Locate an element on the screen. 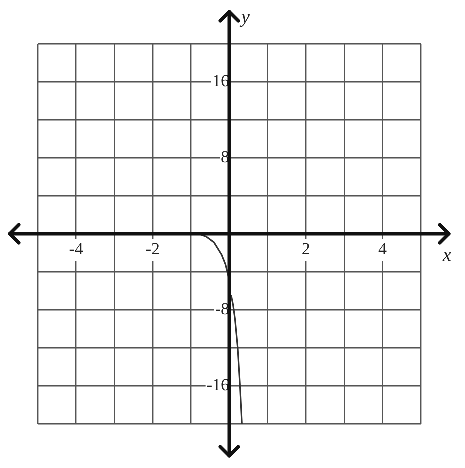  x-tick-label: -2 is located at coordinates (153, 249).